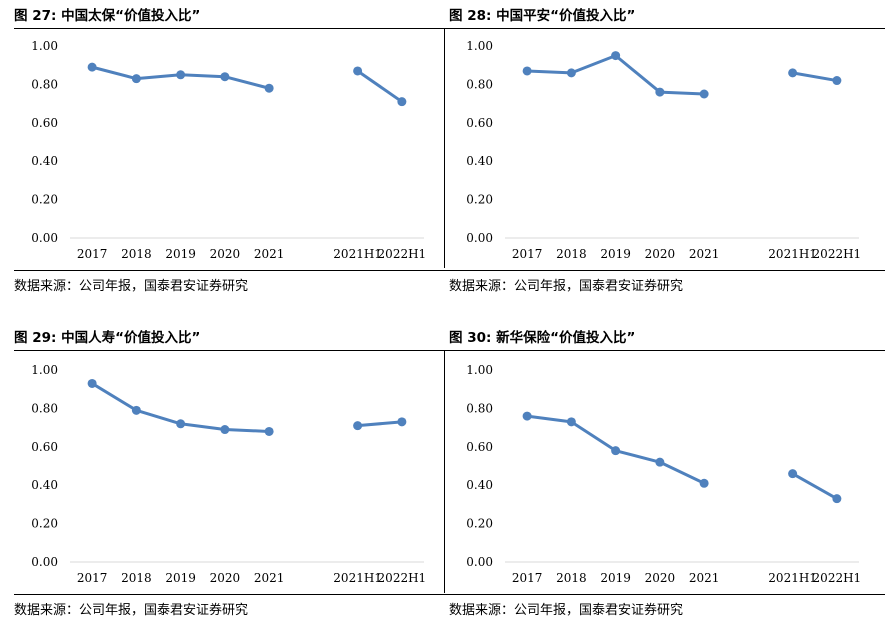 This screenshot has width=890, height=620. I want to click on figure-27-caption: 中国太保“价值投入比”, so click(131, 16).